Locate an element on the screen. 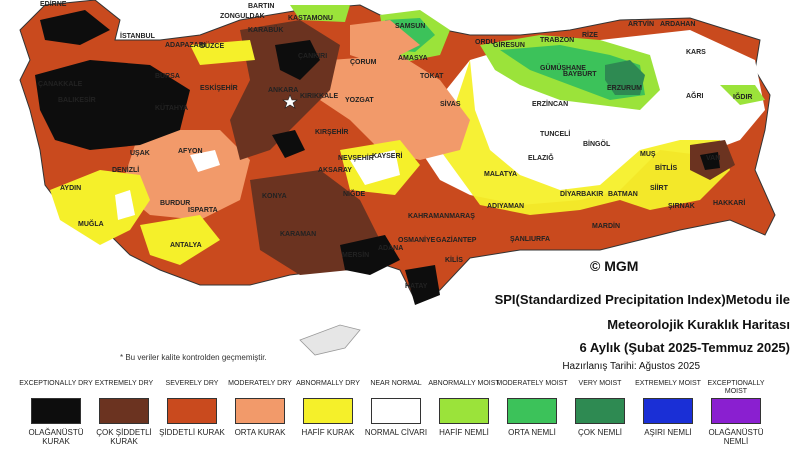  zone-mersin-black is located at coordinates (370, 255).